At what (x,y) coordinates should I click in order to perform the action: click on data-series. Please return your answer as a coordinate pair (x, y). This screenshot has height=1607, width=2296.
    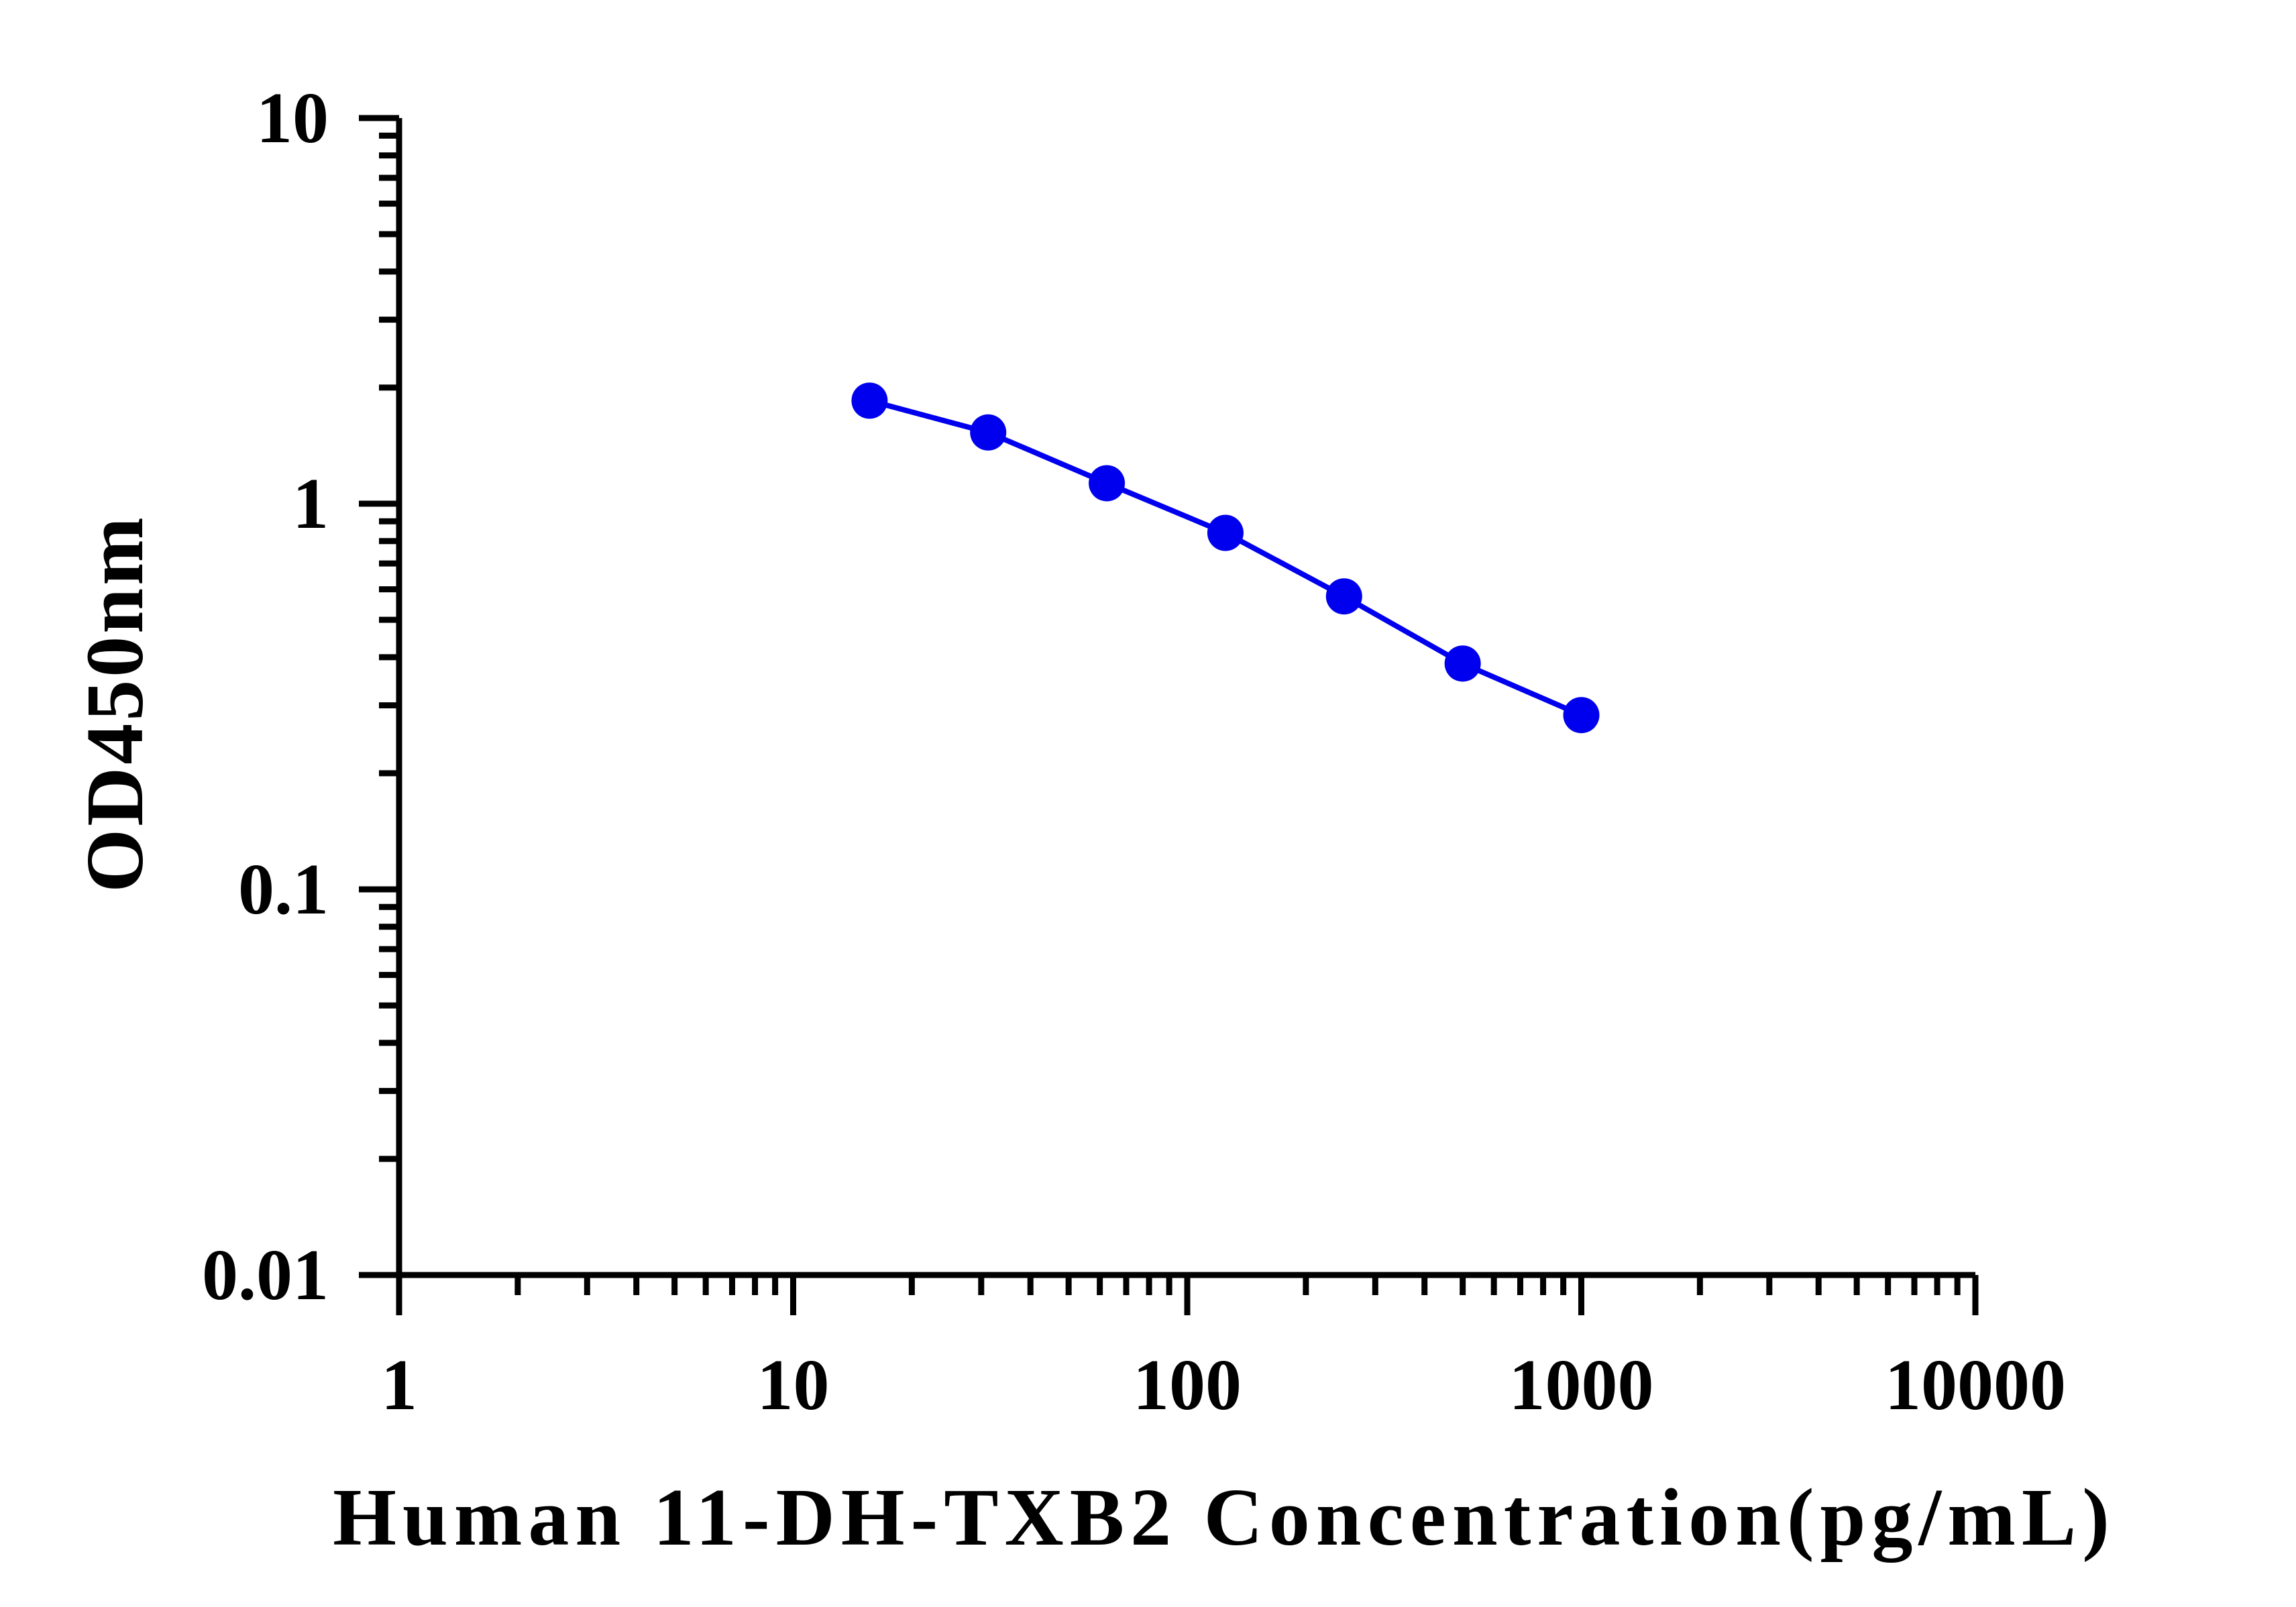
    Looking at the image, I should click on (1225, 558).